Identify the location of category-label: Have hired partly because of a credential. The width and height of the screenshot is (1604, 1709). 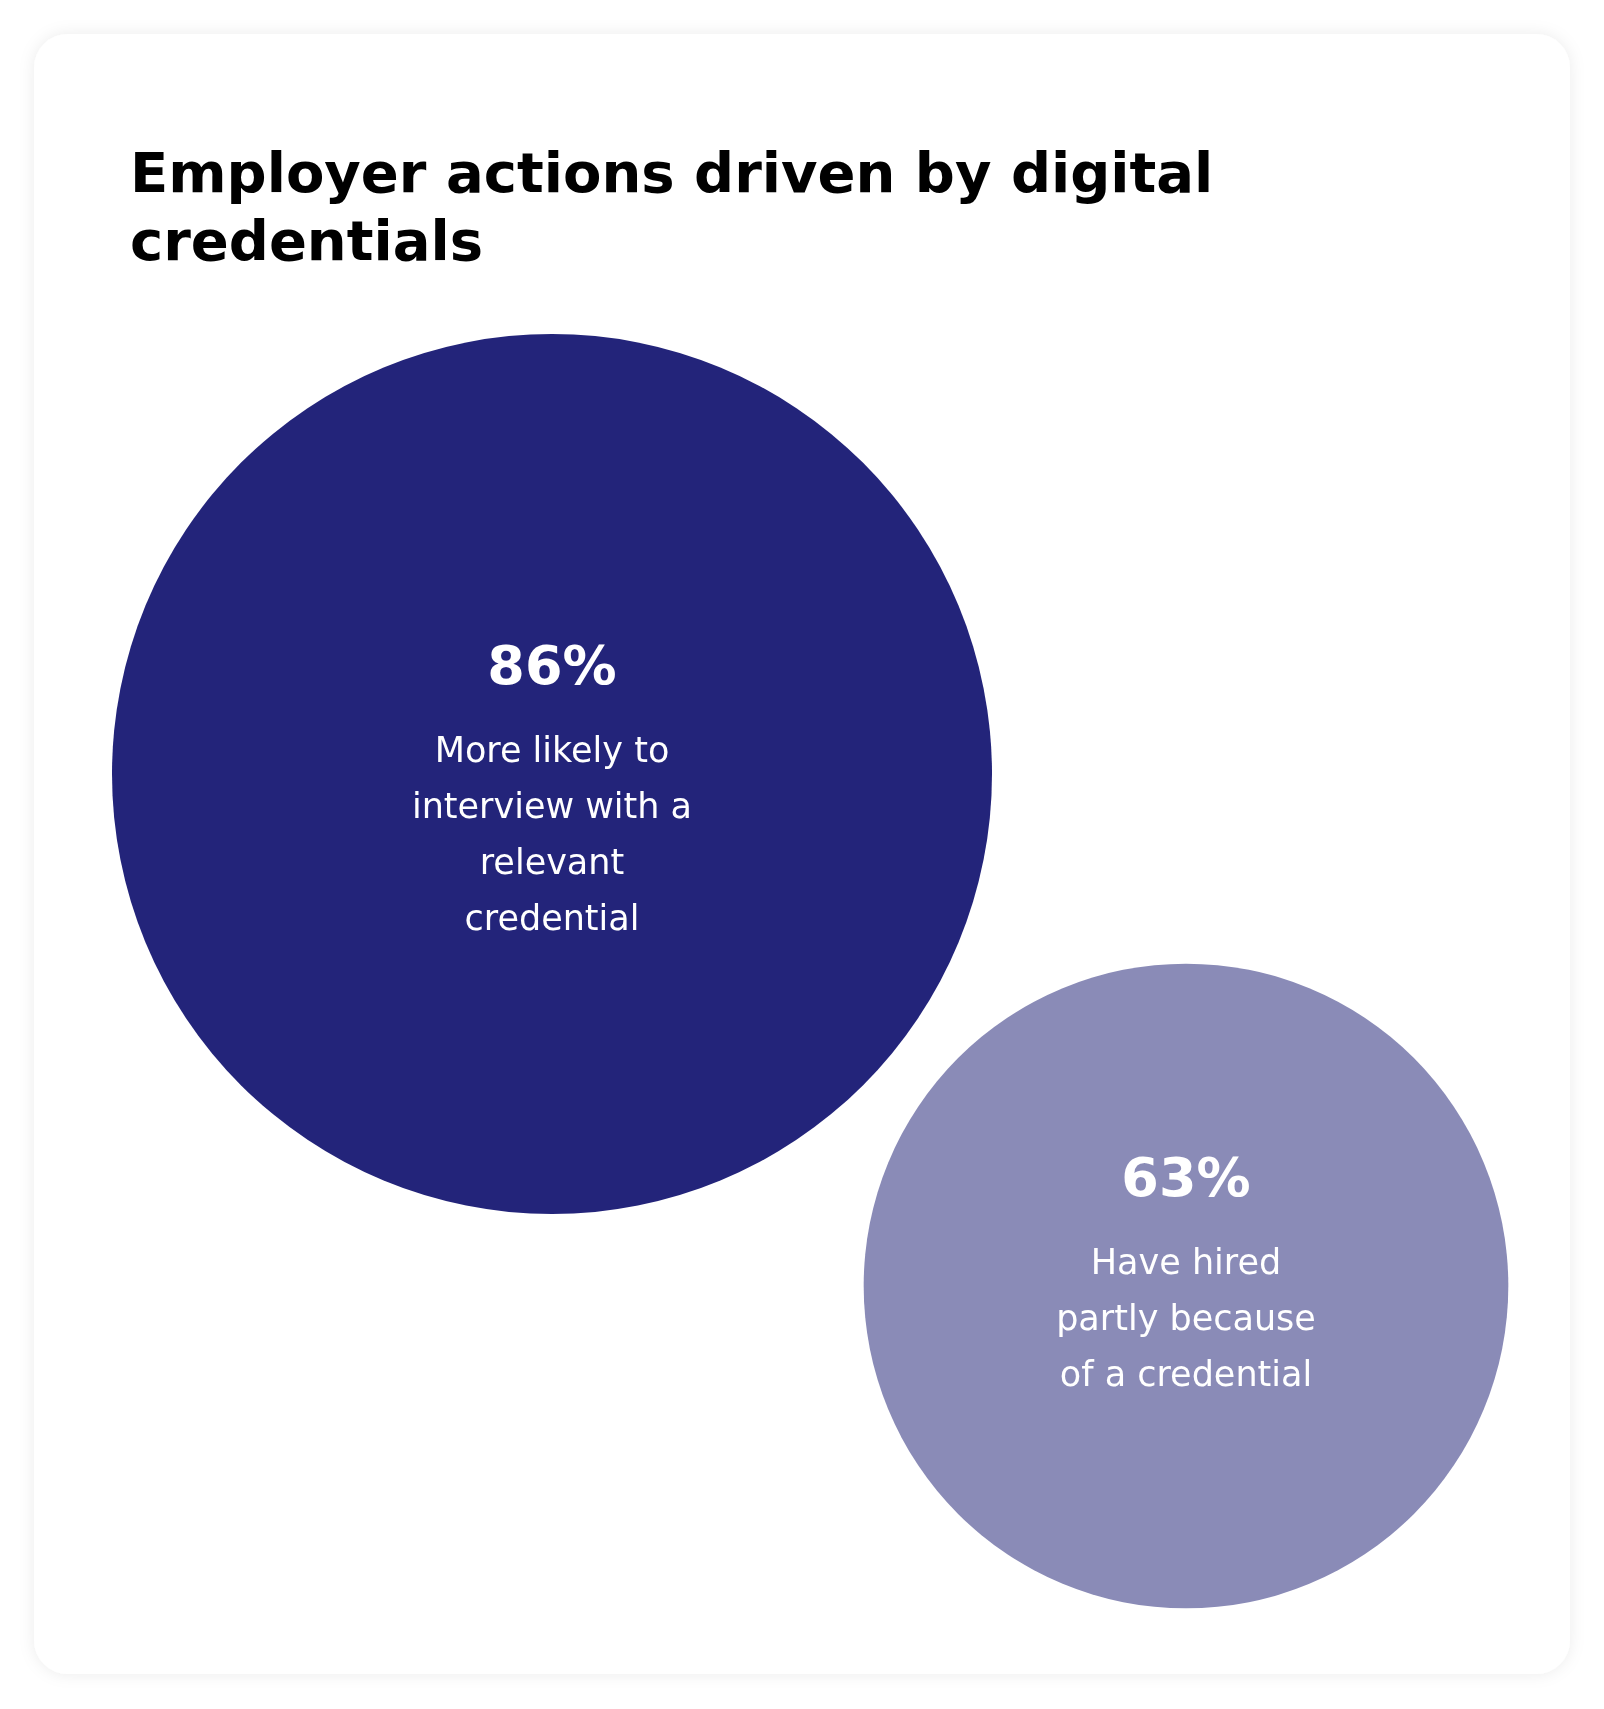
(1186, 1318).